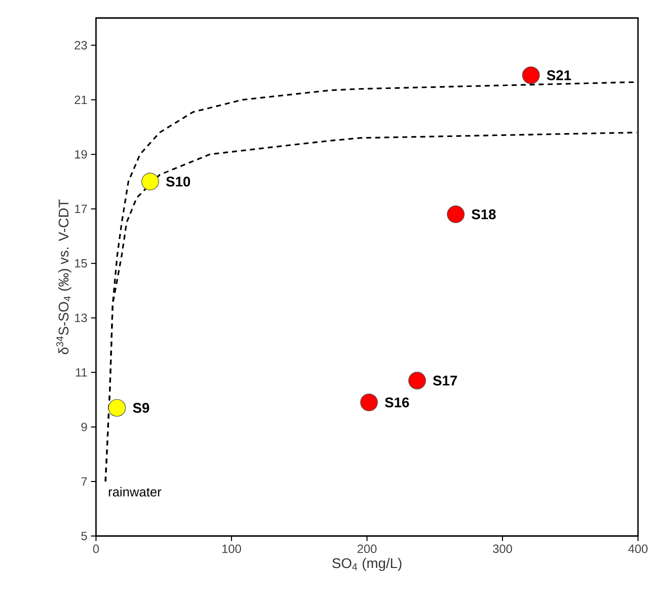  Describe the element at coordinates (84, 481) in the screenshot. I see `y-tick-label: 7` at that location.